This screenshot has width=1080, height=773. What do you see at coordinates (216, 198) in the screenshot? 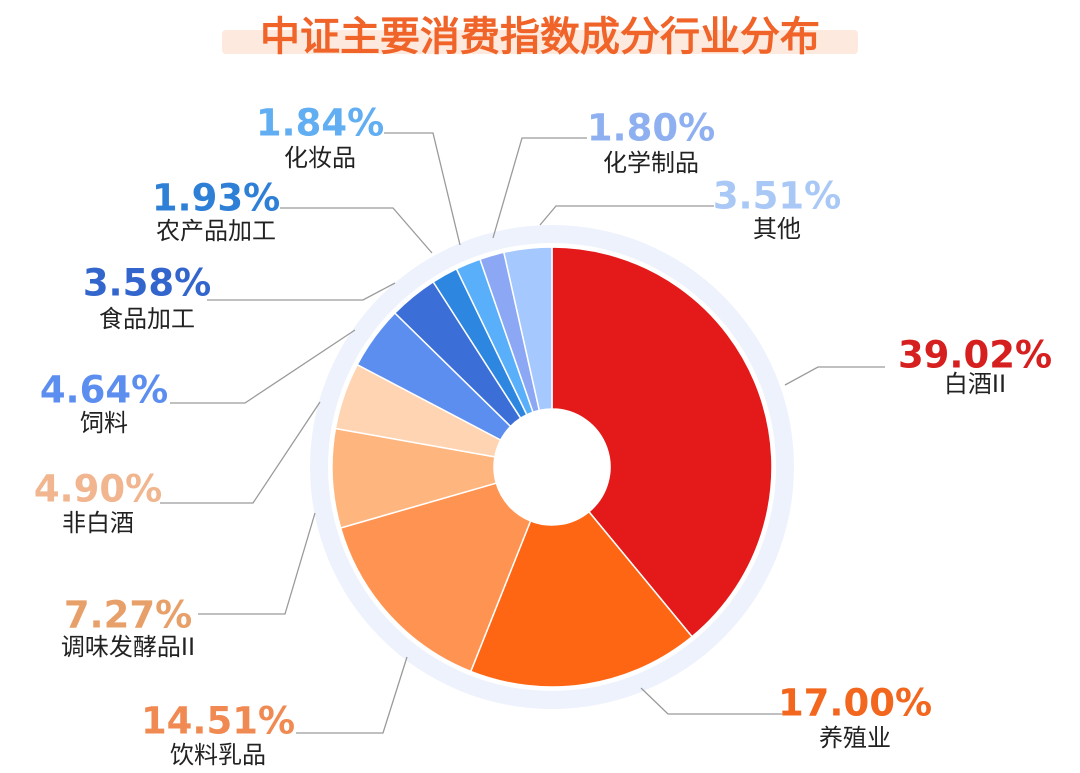
I see `slice-percent-label-8: 1.93%` at bounding box center [216, 198].